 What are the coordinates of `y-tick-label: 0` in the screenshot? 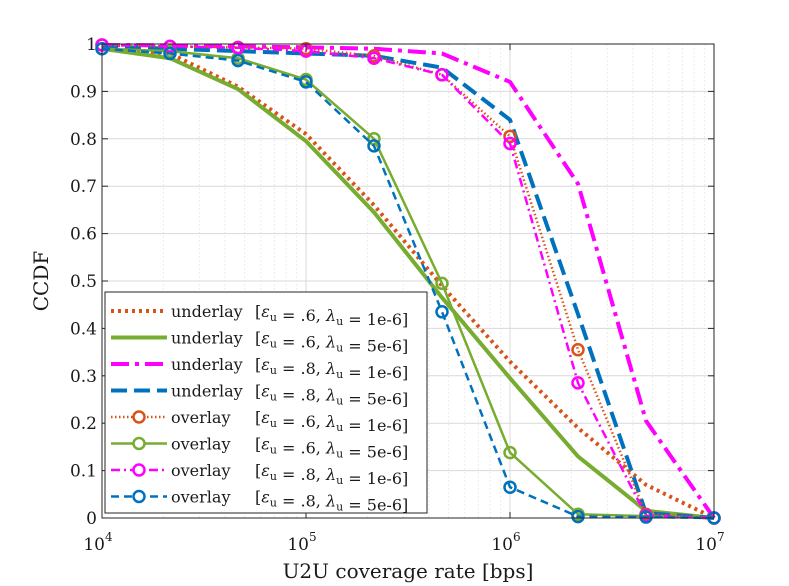 It's located at (91, 519).